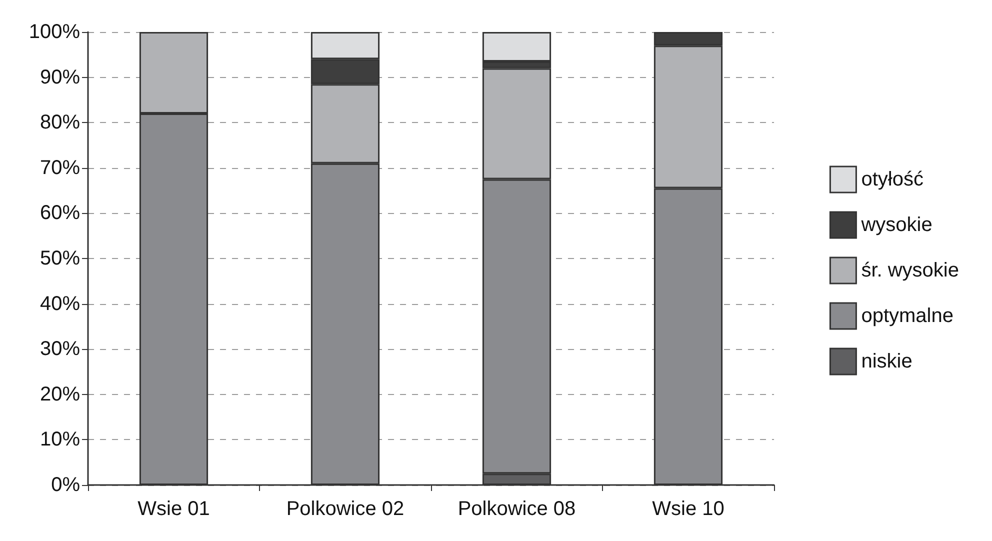 This screenshot has width=992, height=541. What do you see at coordinates (517, 509) in the screenshot?
I see `x-tick-label: Polkowice 08` at bounding box center [517, 509].